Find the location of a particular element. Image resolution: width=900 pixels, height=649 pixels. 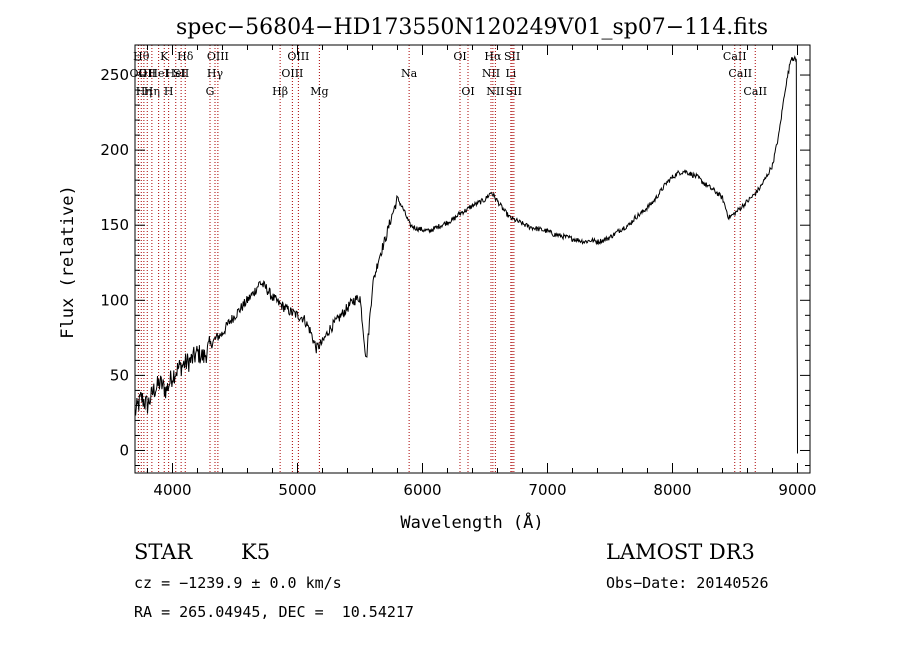

line-marker-label: Hα is located at coordinates (493, 56).